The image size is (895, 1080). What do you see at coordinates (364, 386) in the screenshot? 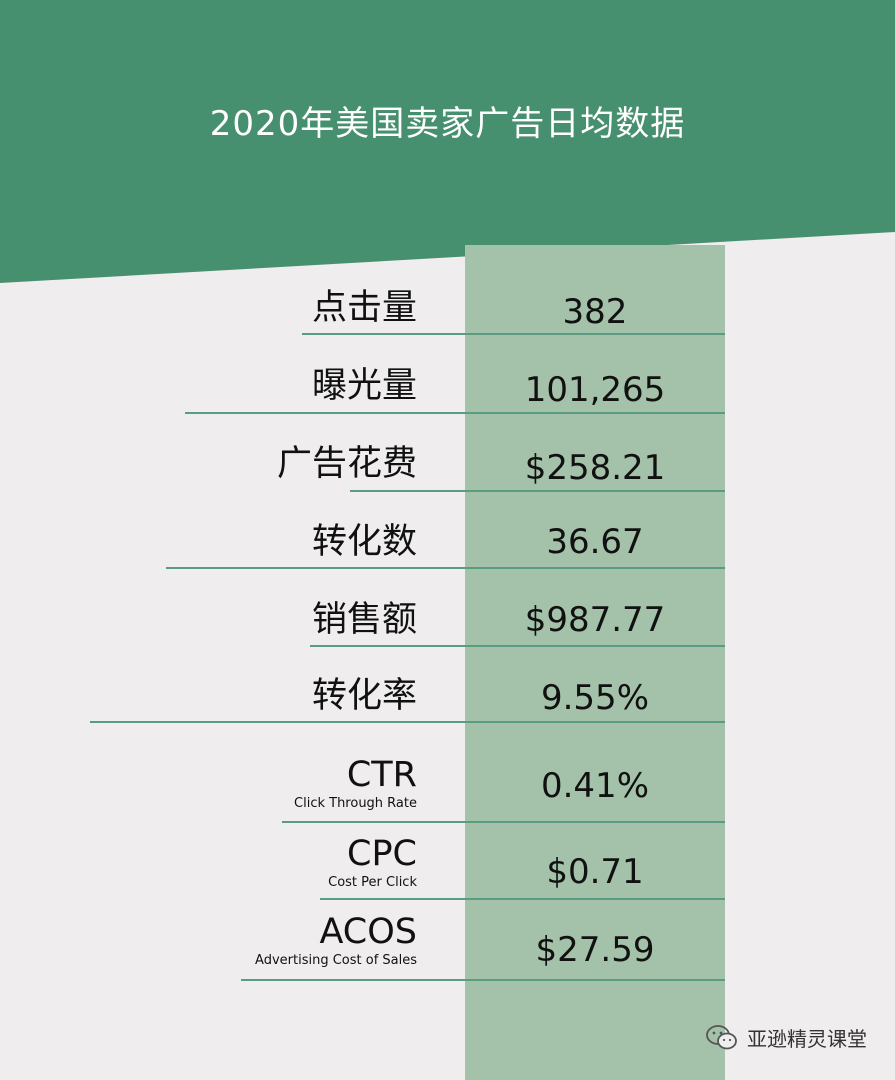
I see `label-impressions: 曝光量` at bounding box center [364, 386].